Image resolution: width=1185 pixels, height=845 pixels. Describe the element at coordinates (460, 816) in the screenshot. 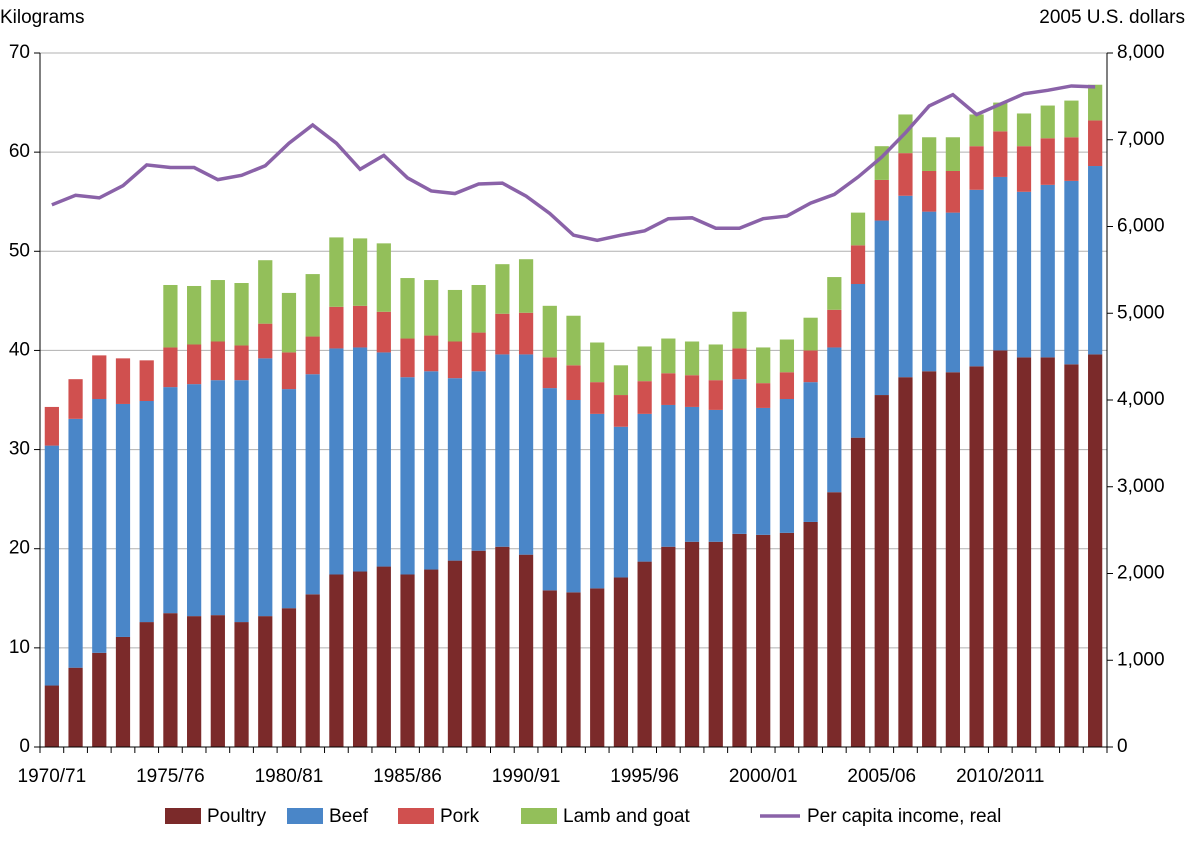

I see `legend-label: Pork` at that location.